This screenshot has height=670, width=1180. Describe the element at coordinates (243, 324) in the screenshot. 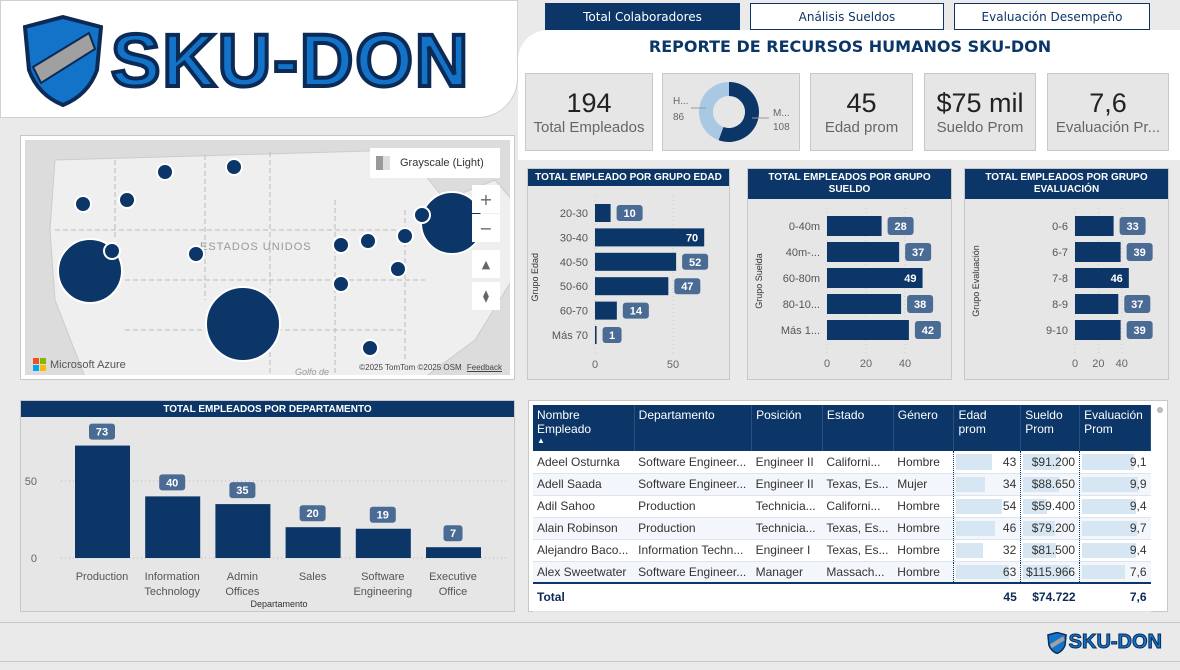

I see `map-bubble-texas` at that location.